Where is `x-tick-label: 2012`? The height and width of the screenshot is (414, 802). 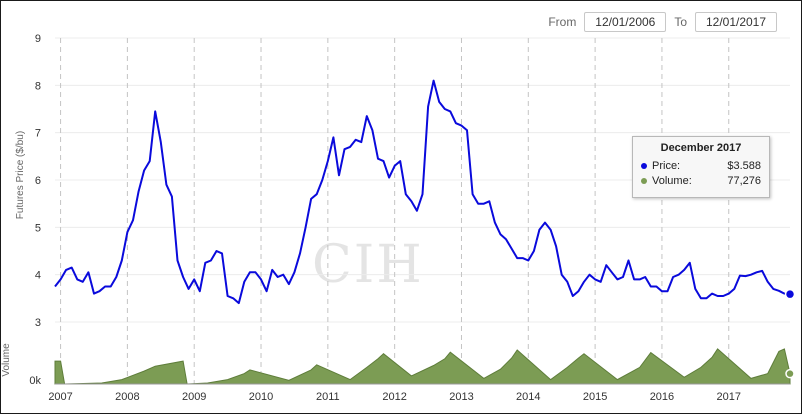
x-tick-label: 2012 is located at coordinates (394, 397).